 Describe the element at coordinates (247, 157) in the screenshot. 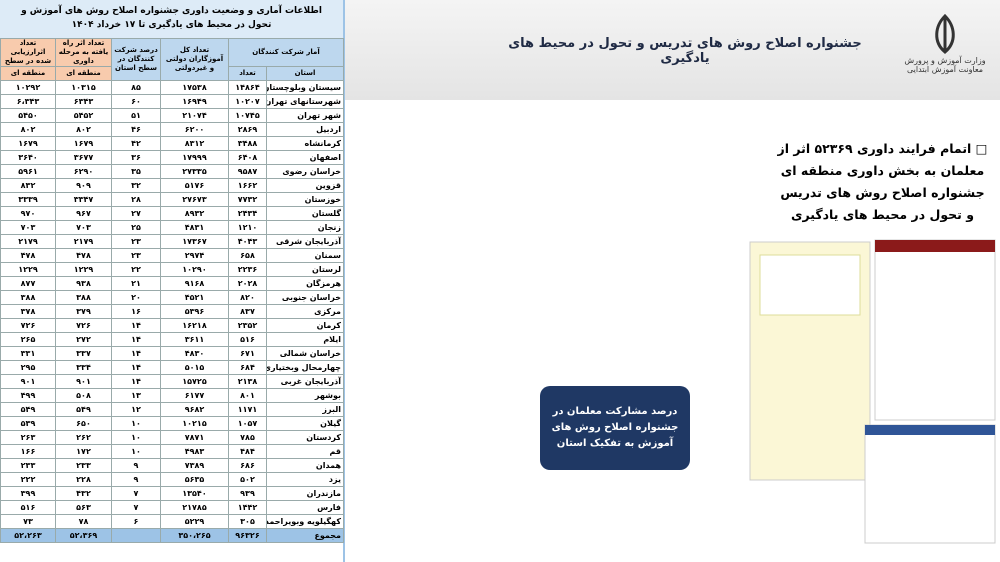

I see `number-cell: ۶۴۰۸` at that location.